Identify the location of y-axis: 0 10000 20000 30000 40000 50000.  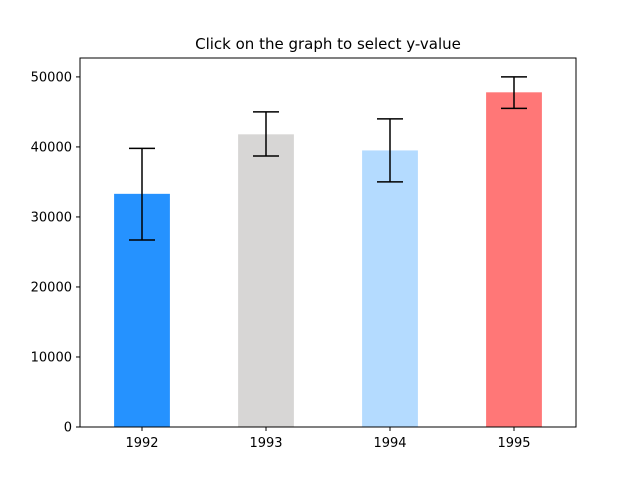
(55, 253).